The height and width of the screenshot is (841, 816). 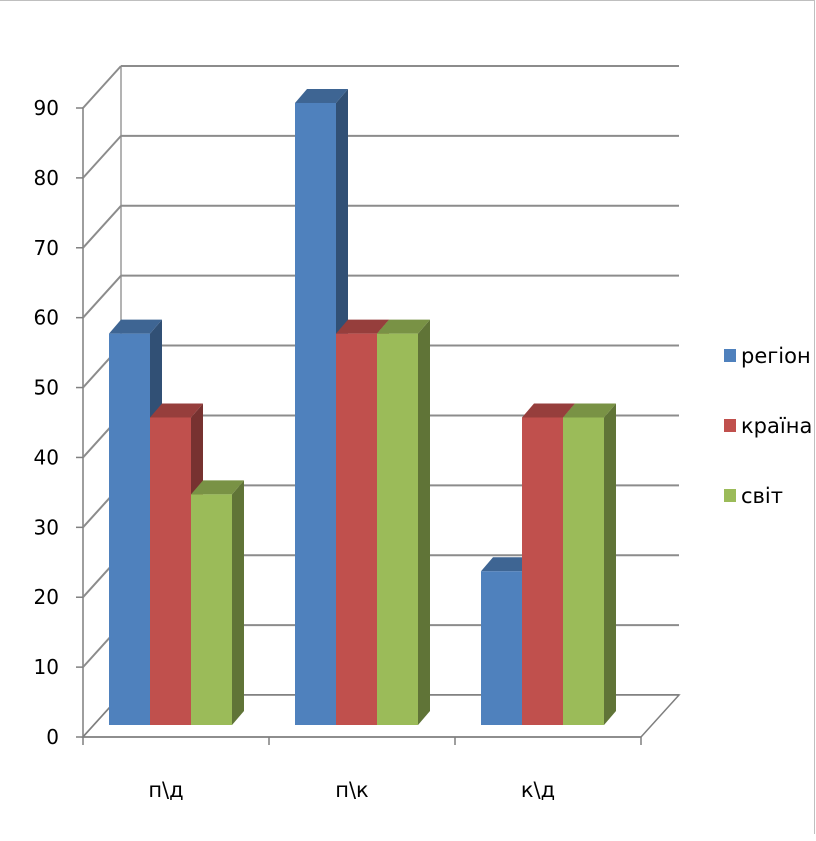 I want to click on y-tick-label: 90, so click(x=46, y=108).